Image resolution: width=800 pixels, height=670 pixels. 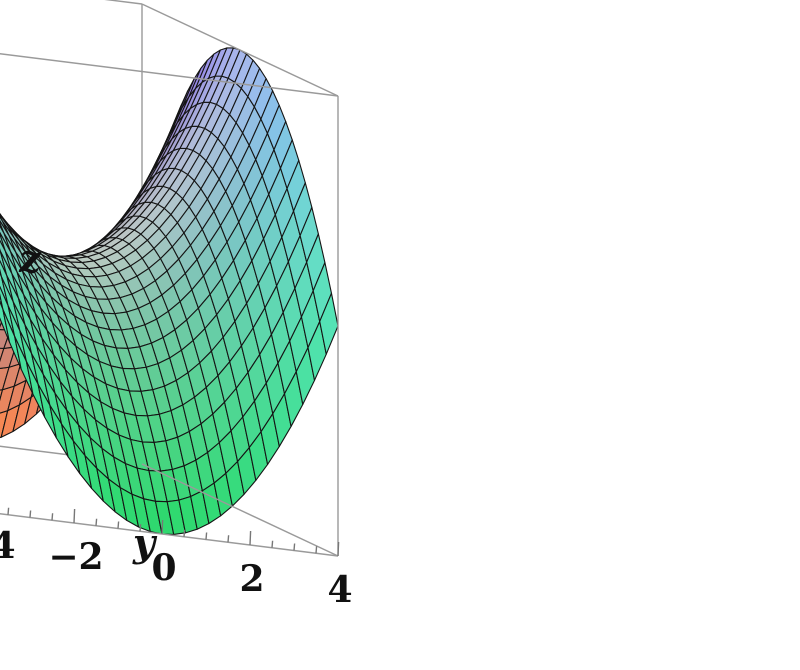 What do you see at coordinates (163, 568) in the screenshot?
I see `x-tick-label: 0` at bounding box center [163, 568].